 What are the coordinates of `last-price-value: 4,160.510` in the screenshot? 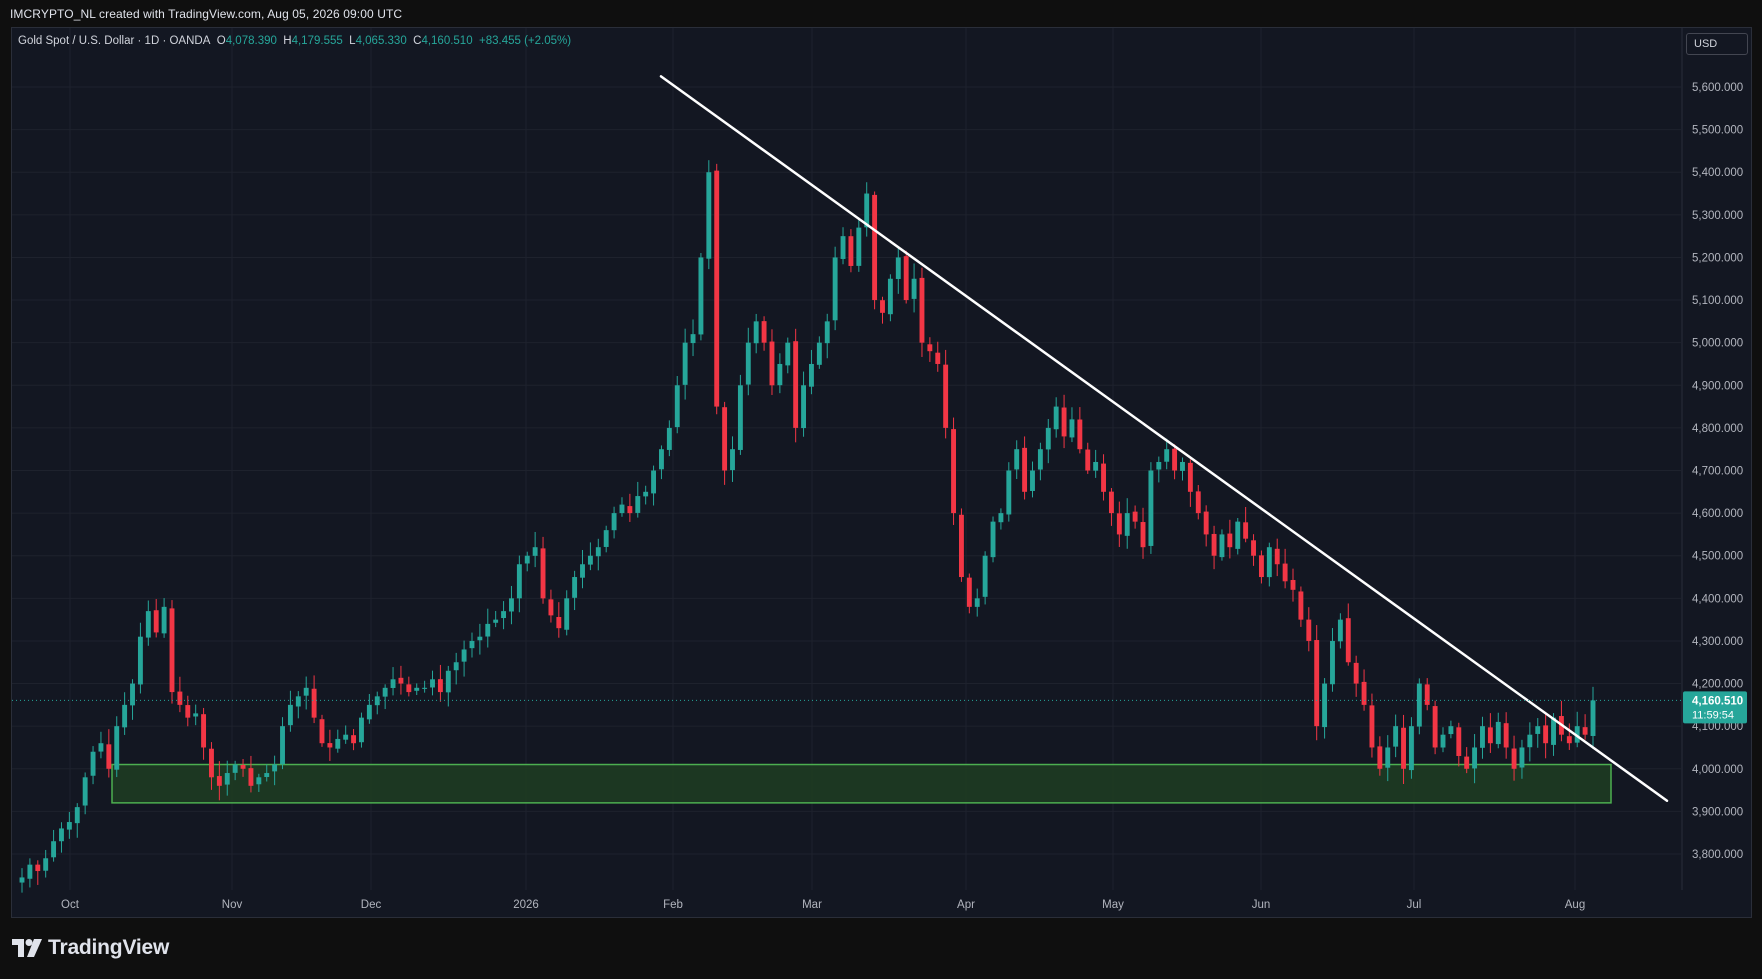 It's located at (1717, 701).